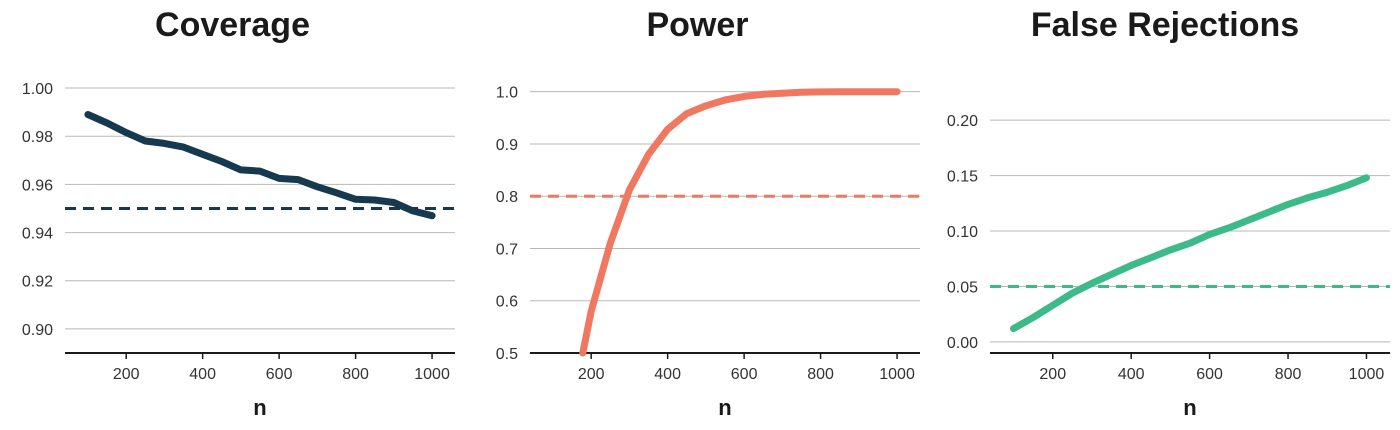 The height and width of the screenshot is (430, 1400). I want to click on power-ytick-label: 0.6, so click(507, 302).